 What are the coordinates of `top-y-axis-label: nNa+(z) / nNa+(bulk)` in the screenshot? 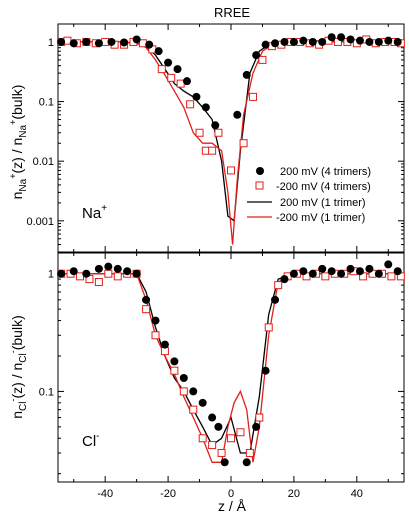 It's located at (18, 142).